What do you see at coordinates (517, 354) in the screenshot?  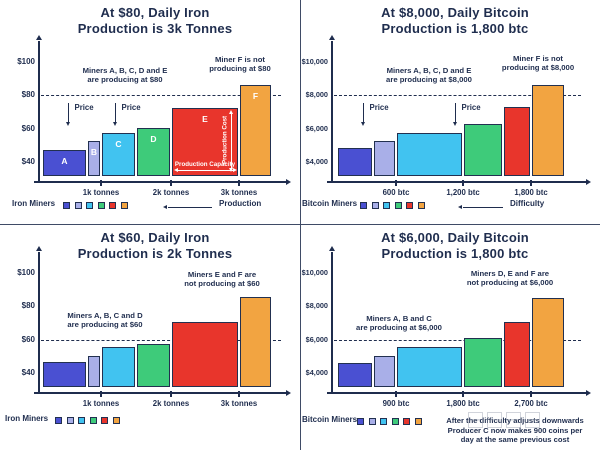 I see `bar-miner-e` at bounding box center [517, 354].